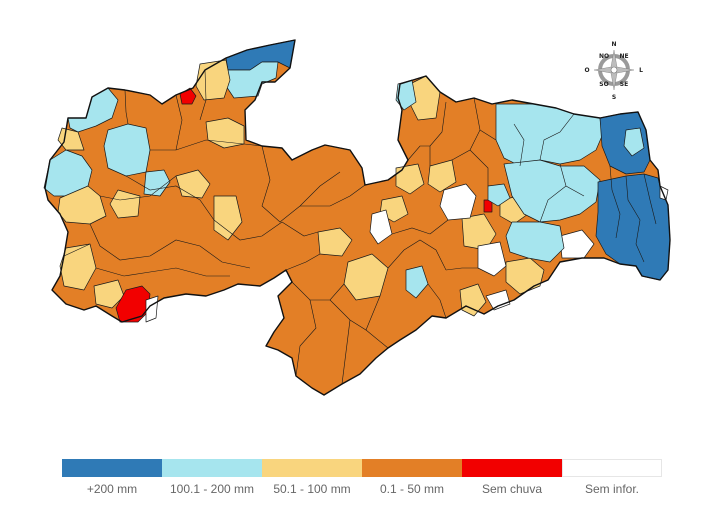 Image resolution: width=702 pixels, height=515 pixels. I want to click on compass-se-label: SE, so click(624, 84).